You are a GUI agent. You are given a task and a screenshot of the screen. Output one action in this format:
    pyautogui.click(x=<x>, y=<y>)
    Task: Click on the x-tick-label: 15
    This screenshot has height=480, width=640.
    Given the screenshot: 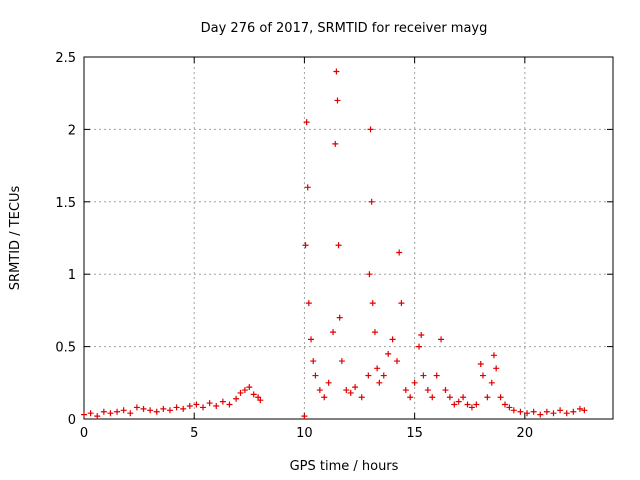 What is the action you would take?
    pyautogui.click(x=414, y=433)
    